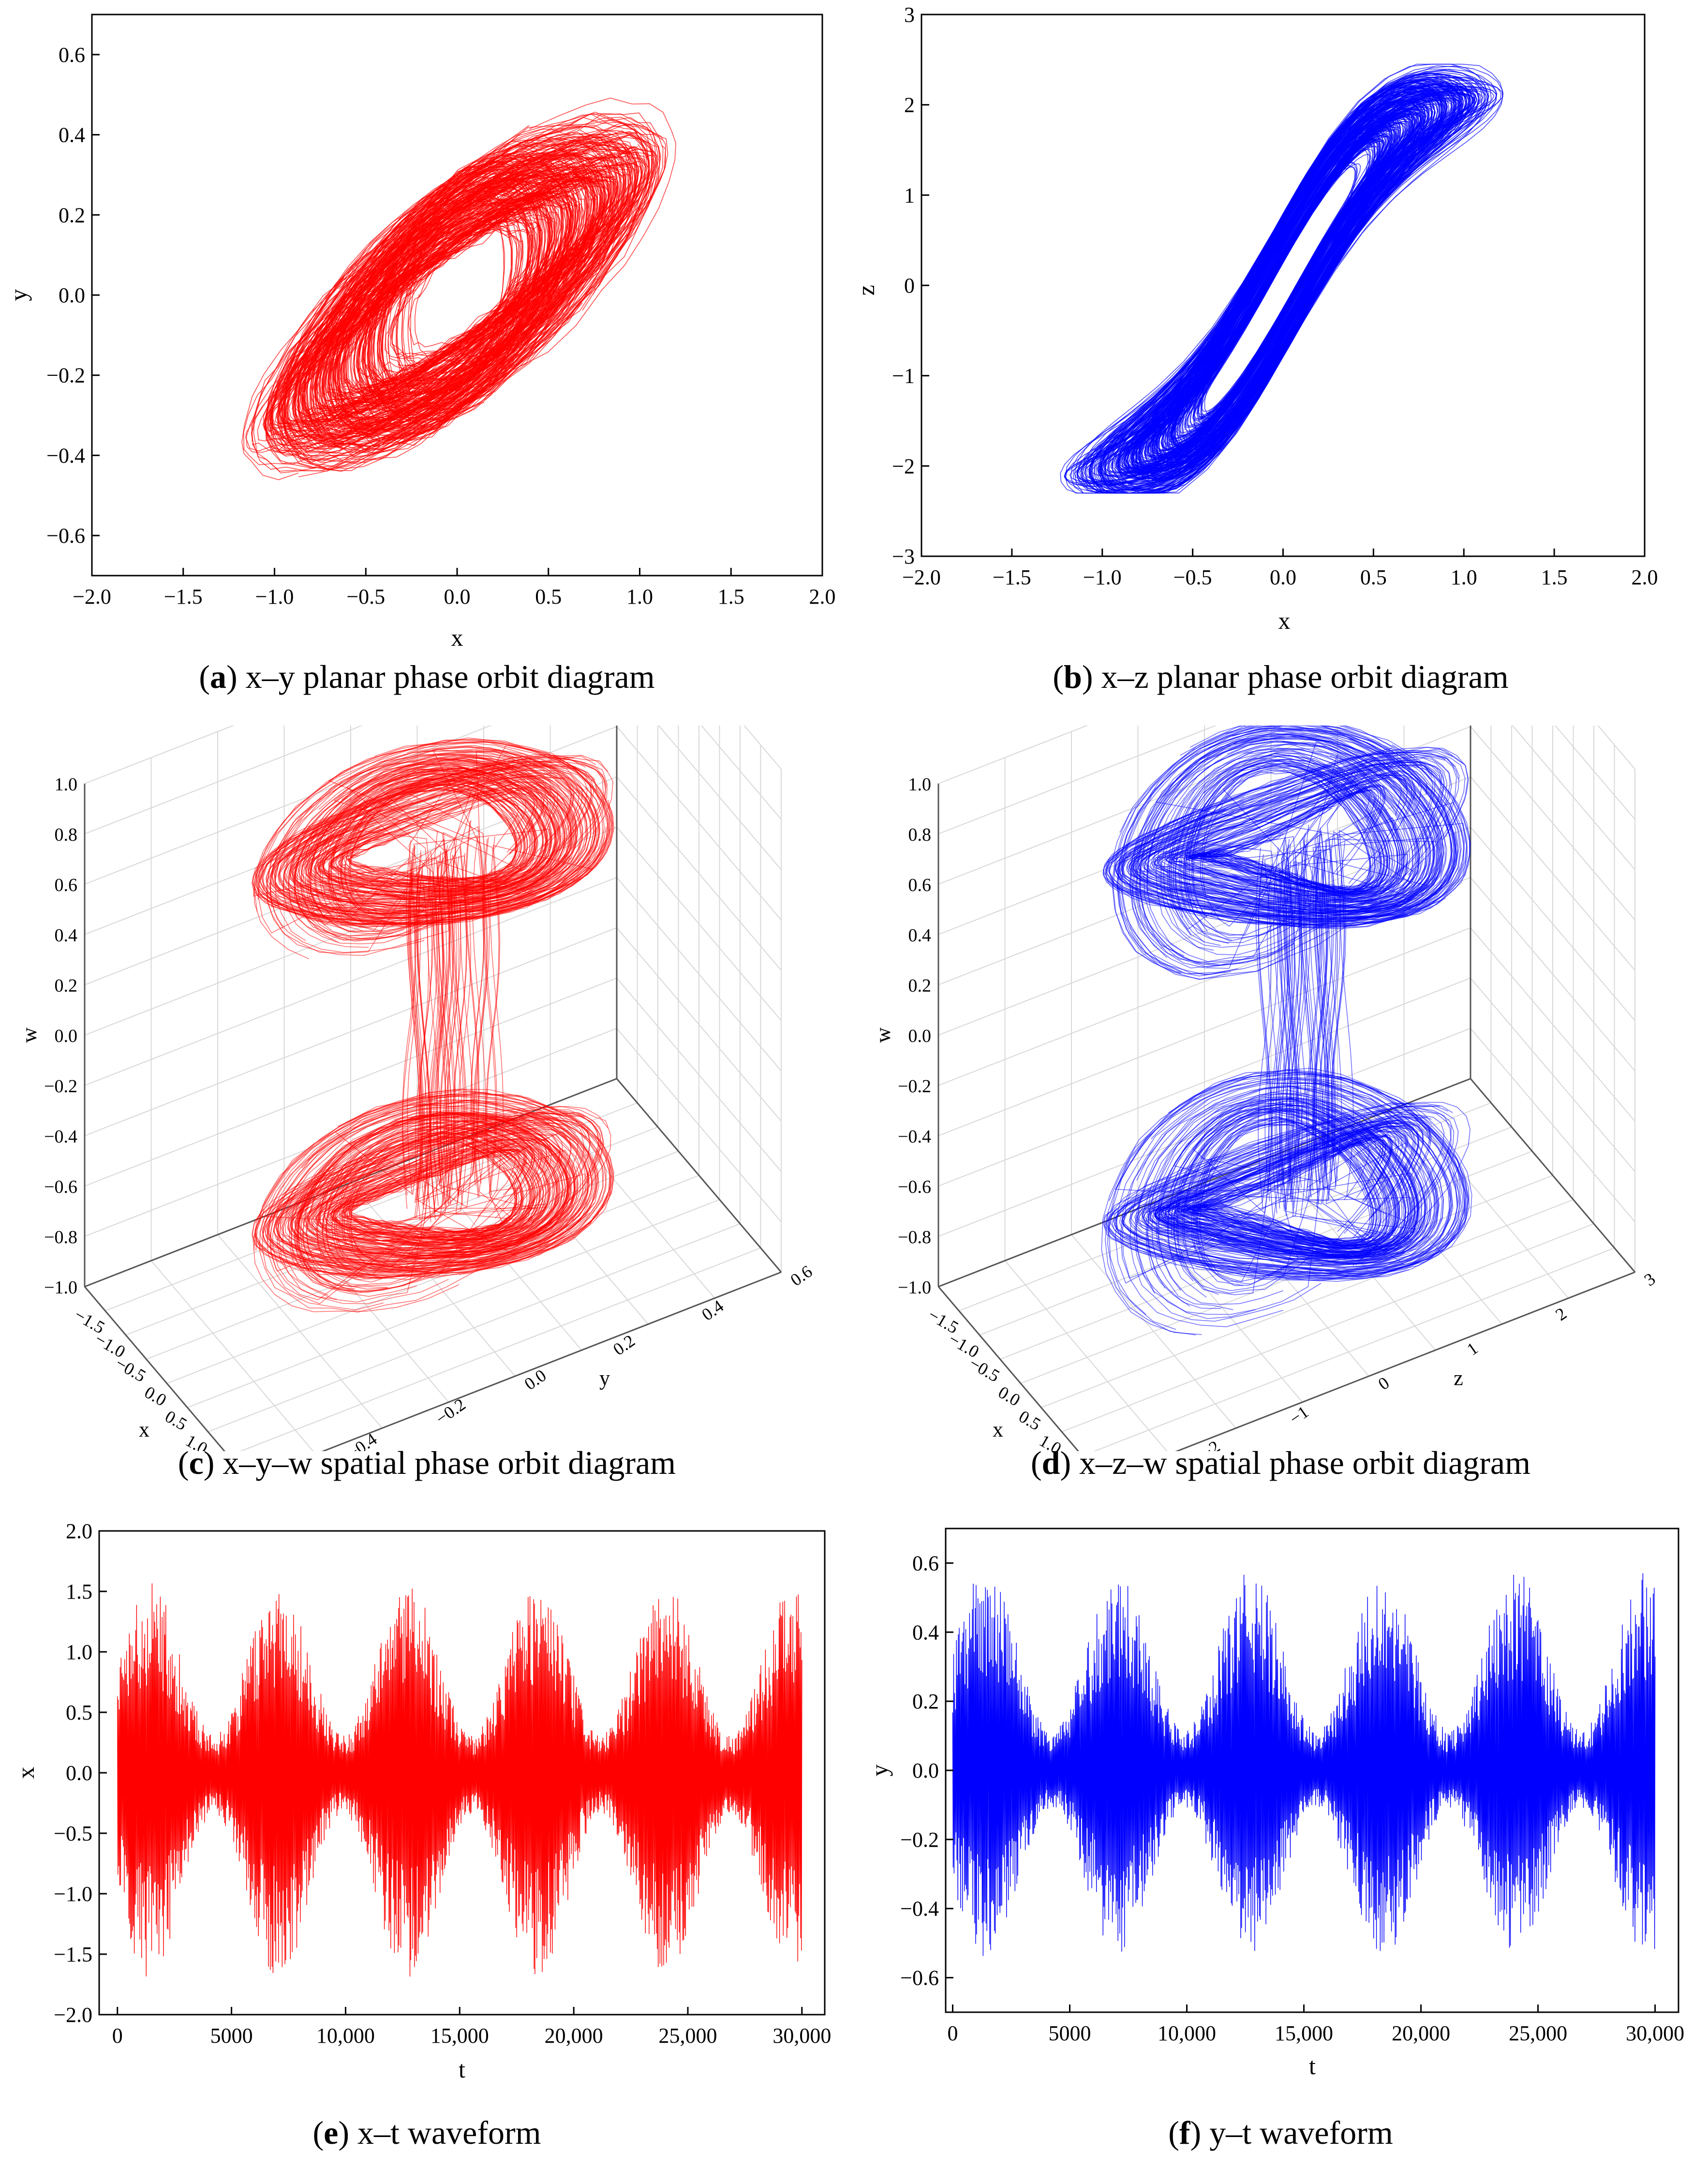 This screenshot has width=1708, height=2167. I want to click on chart-b-xtick-label: −1.0, so click(1102, 577).